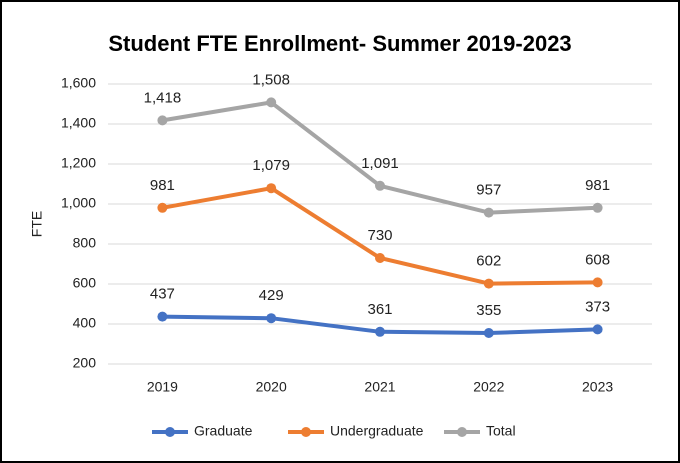  What do you see at coordinates (78, 163) in the screenshot?
I see `y-tick-label: 1,200` at bounding box center [78, 163].